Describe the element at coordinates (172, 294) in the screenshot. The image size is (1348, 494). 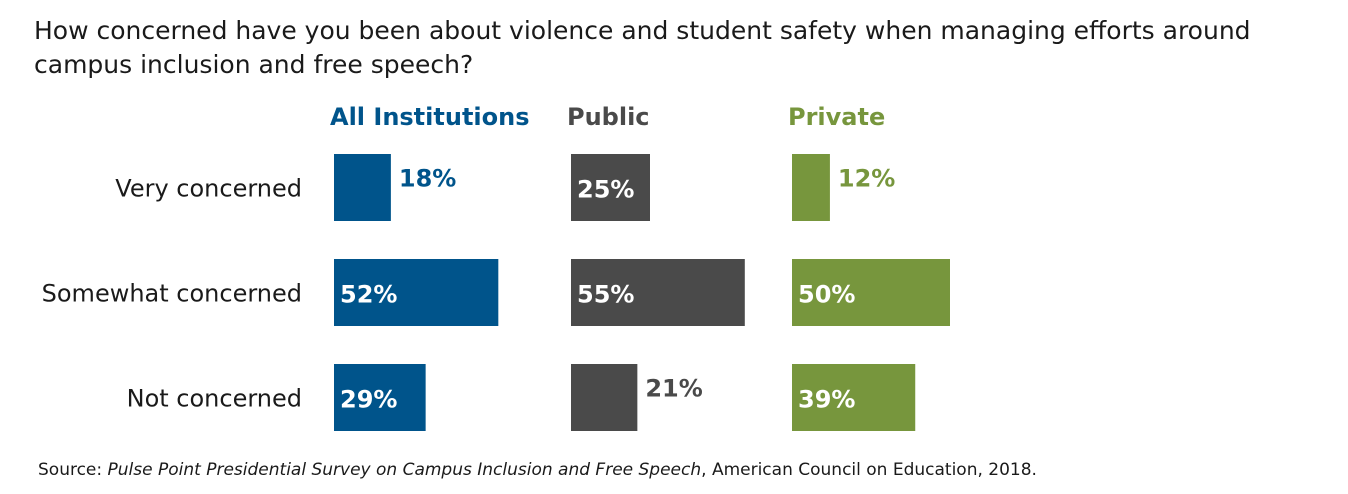
I see `category-label-somewhat-concerned: Somewhat concerned` at that location.